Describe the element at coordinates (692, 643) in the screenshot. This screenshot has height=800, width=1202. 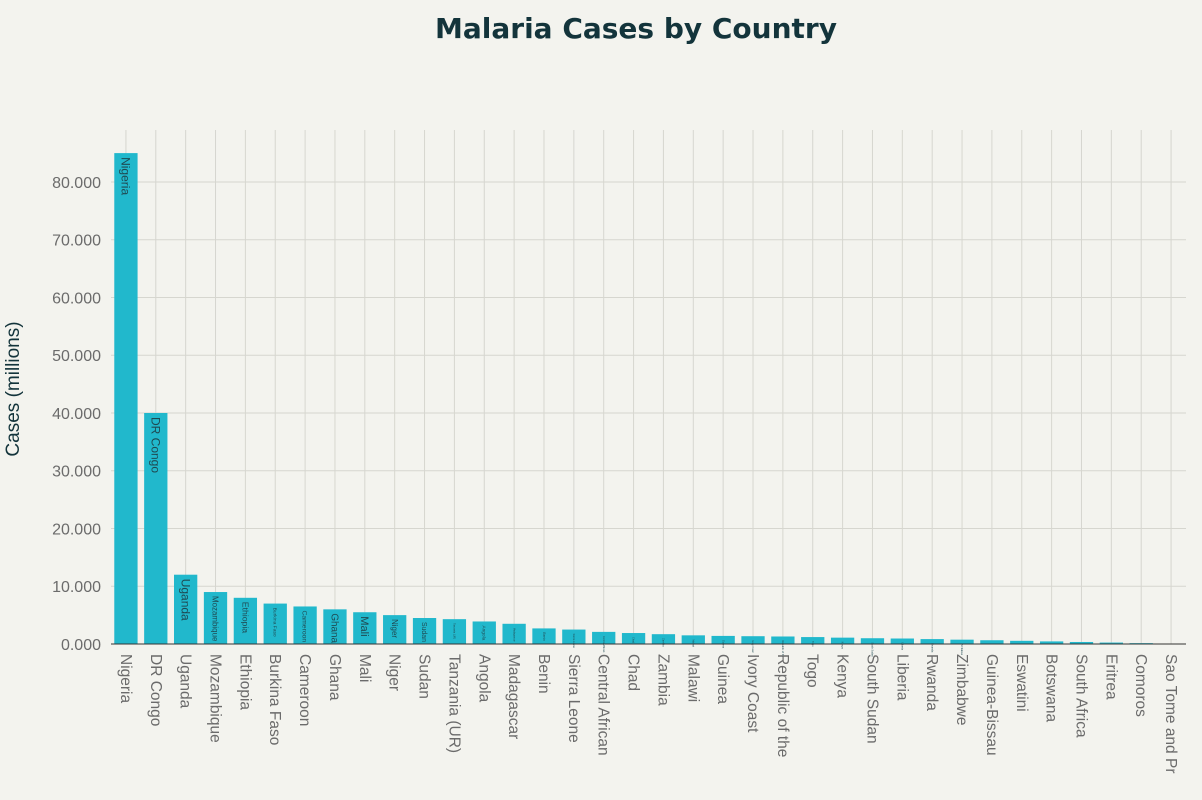
I see `bar-value-label: Malawi` at that location.